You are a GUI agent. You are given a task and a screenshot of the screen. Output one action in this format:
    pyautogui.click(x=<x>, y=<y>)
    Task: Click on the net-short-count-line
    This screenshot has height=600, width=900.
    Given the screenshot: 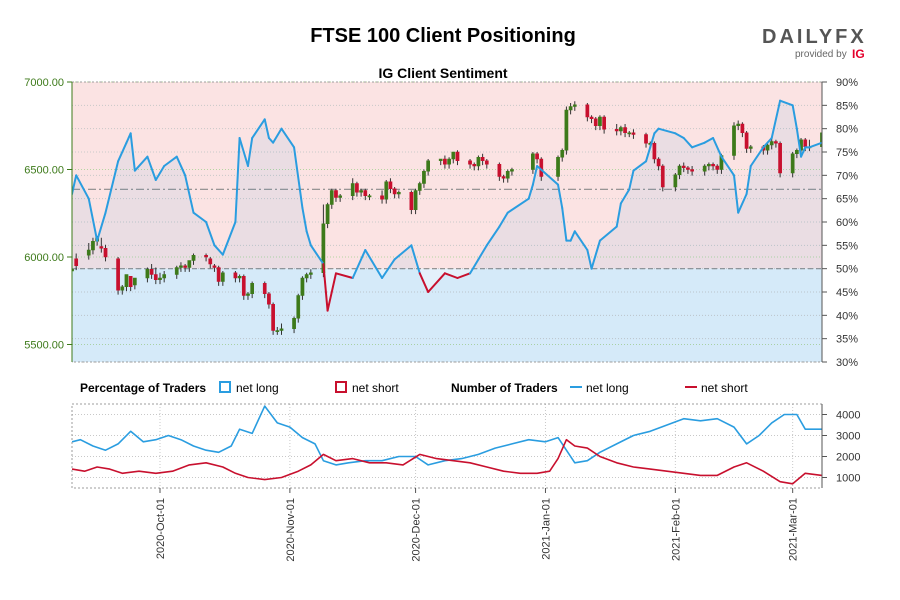 What is the action you would take?
    pyautogui.click(x=447, y=461)
    